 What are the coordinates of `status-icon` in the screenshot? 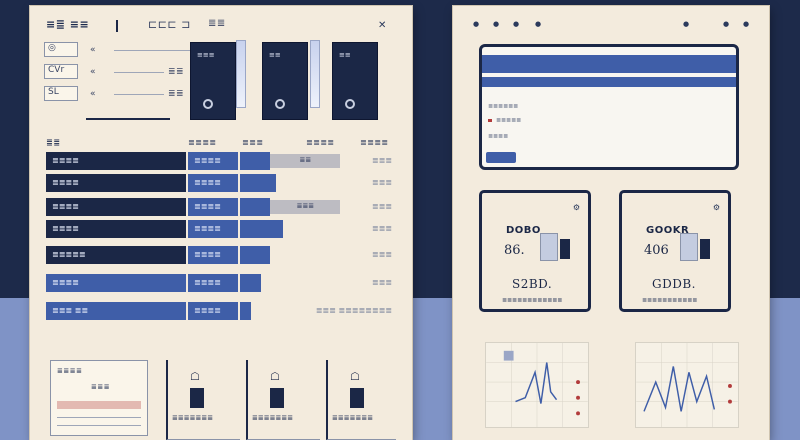 It's located at (490, 120).